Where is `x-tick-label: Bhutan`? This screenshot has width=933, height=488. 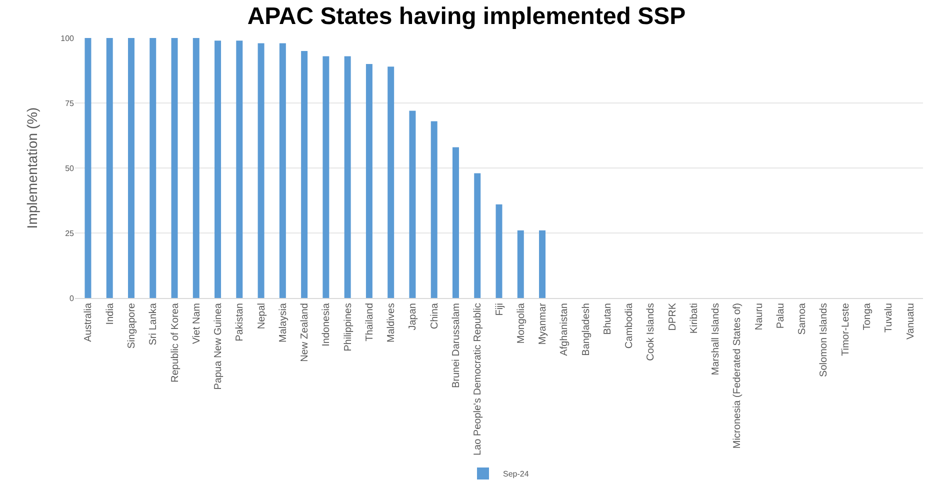
x-tick-label: Bhutan is located at coordinates (608, 319).